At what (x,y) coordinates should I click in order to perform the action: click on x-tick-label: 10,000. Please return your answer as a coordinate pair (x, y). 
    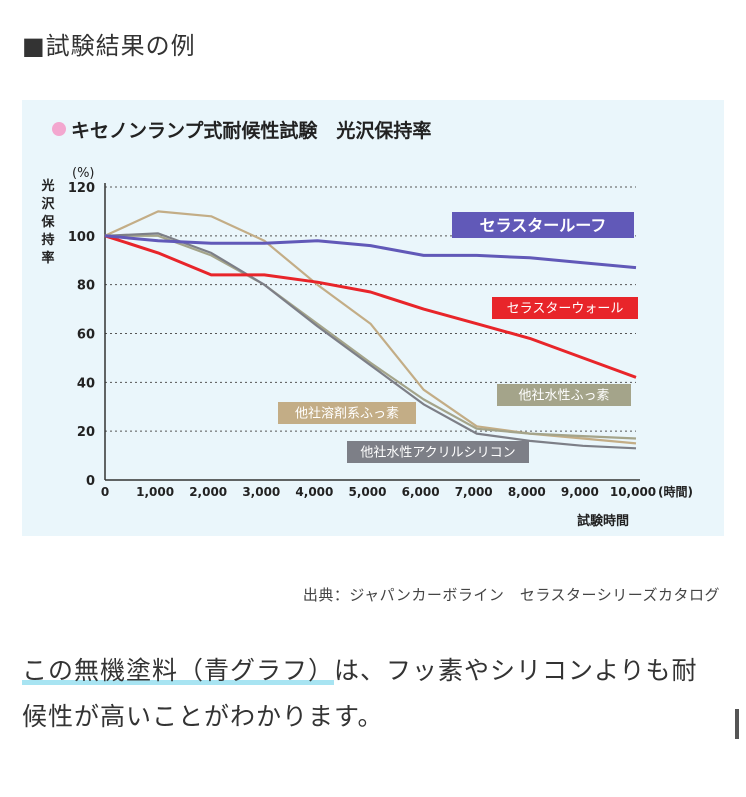
    Looking at the image, I should click on (633, 492).